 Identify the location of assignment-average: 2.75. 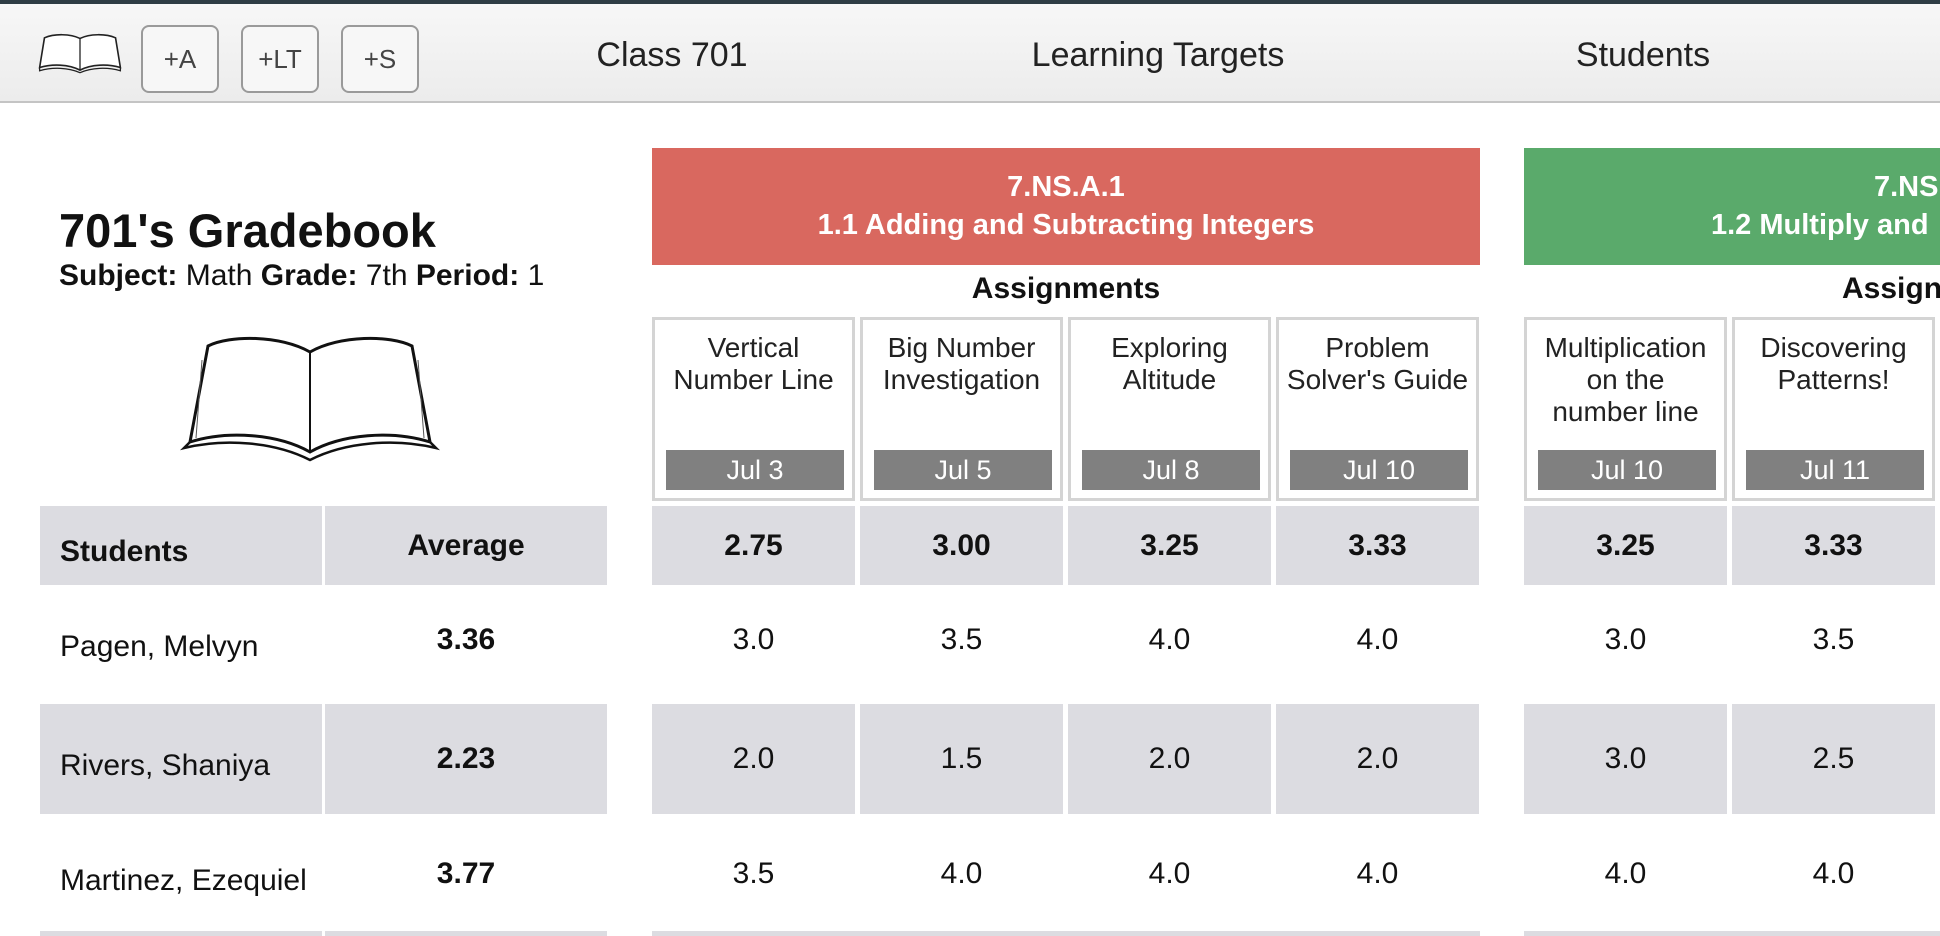
(753, 545).